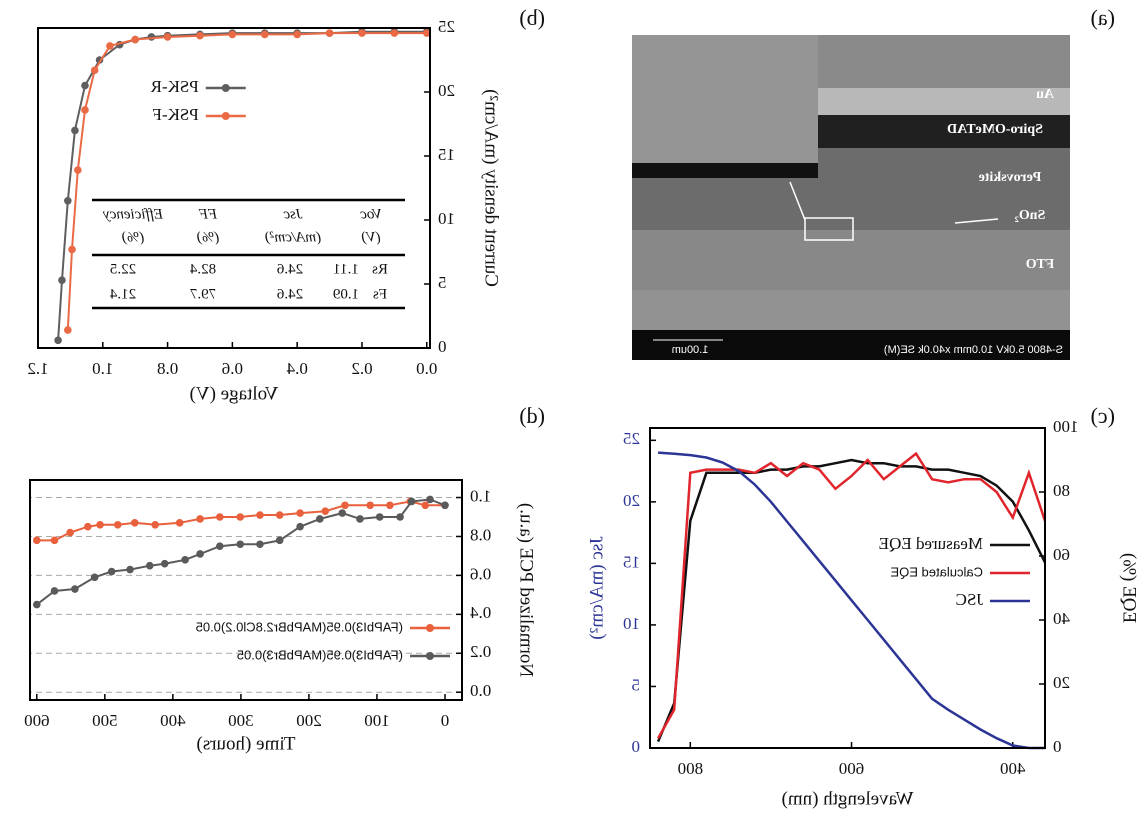 The height and width of the screenshot is (819, 1143). Describe the element at coordinates (105, 720) in the screenshot. I see `x-tick-label: 500` at that location.